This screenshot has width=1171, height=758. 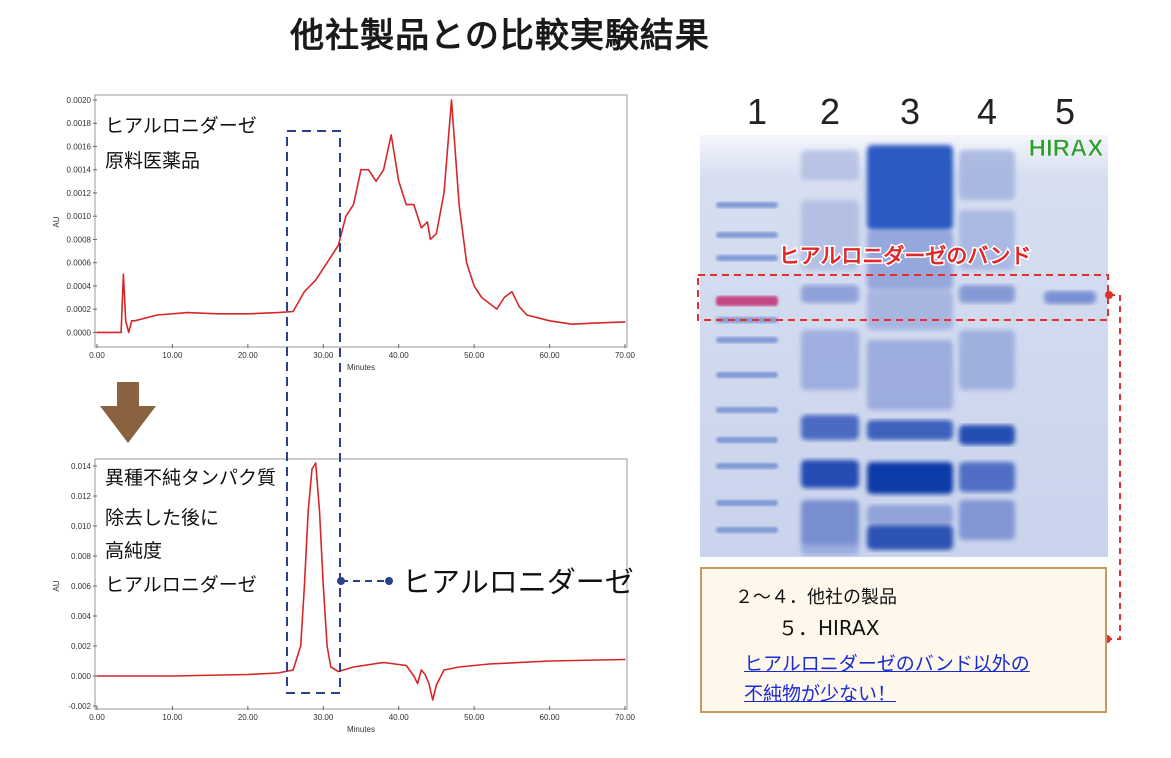 I want to click on bottom-chart-y-tick-label: 0.002, so click(x=81, y=646).